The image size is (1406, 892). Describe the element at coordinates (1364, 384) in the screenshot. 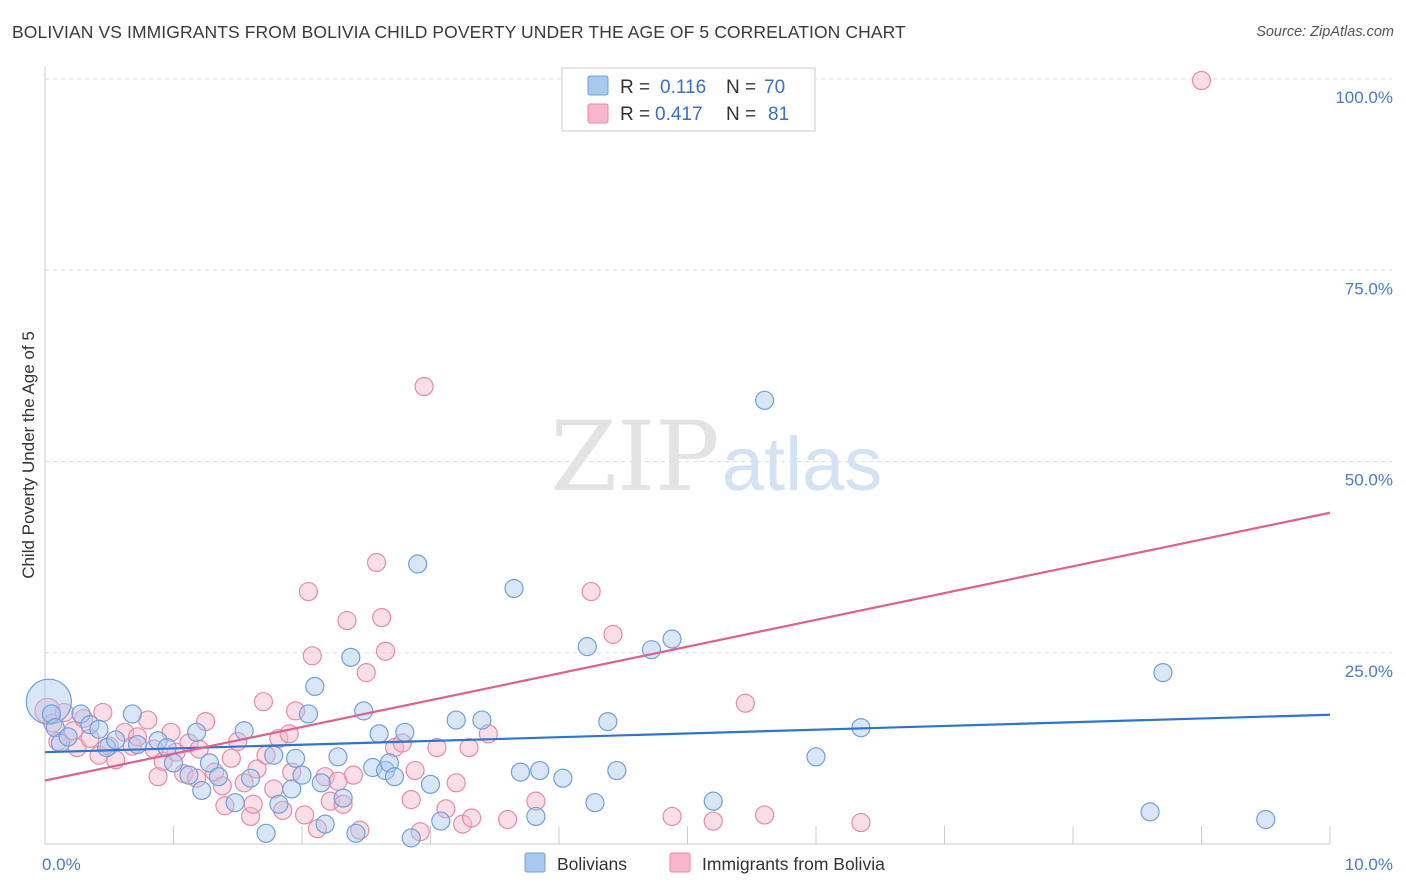

I see `y-tick-labels: 25.0% 50.0% 75.0% 100.0%` at that location.